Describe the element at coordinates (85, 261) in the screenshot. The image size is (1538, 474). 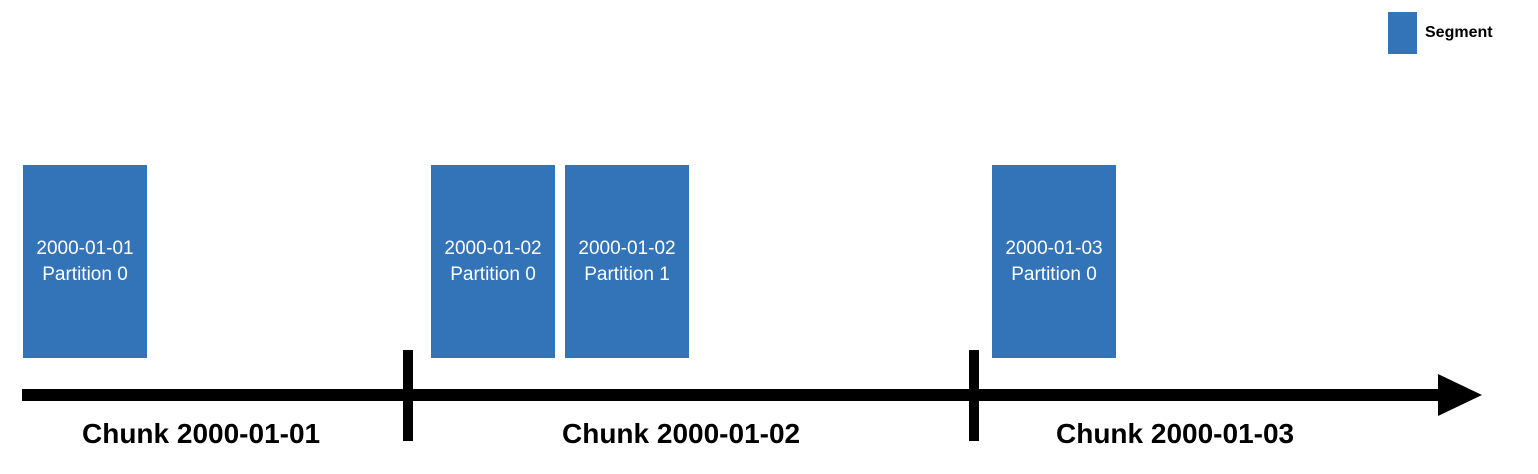
I see `segment-2000-01-01-partition-0: 2000-01-01 Partition 0` at that location.